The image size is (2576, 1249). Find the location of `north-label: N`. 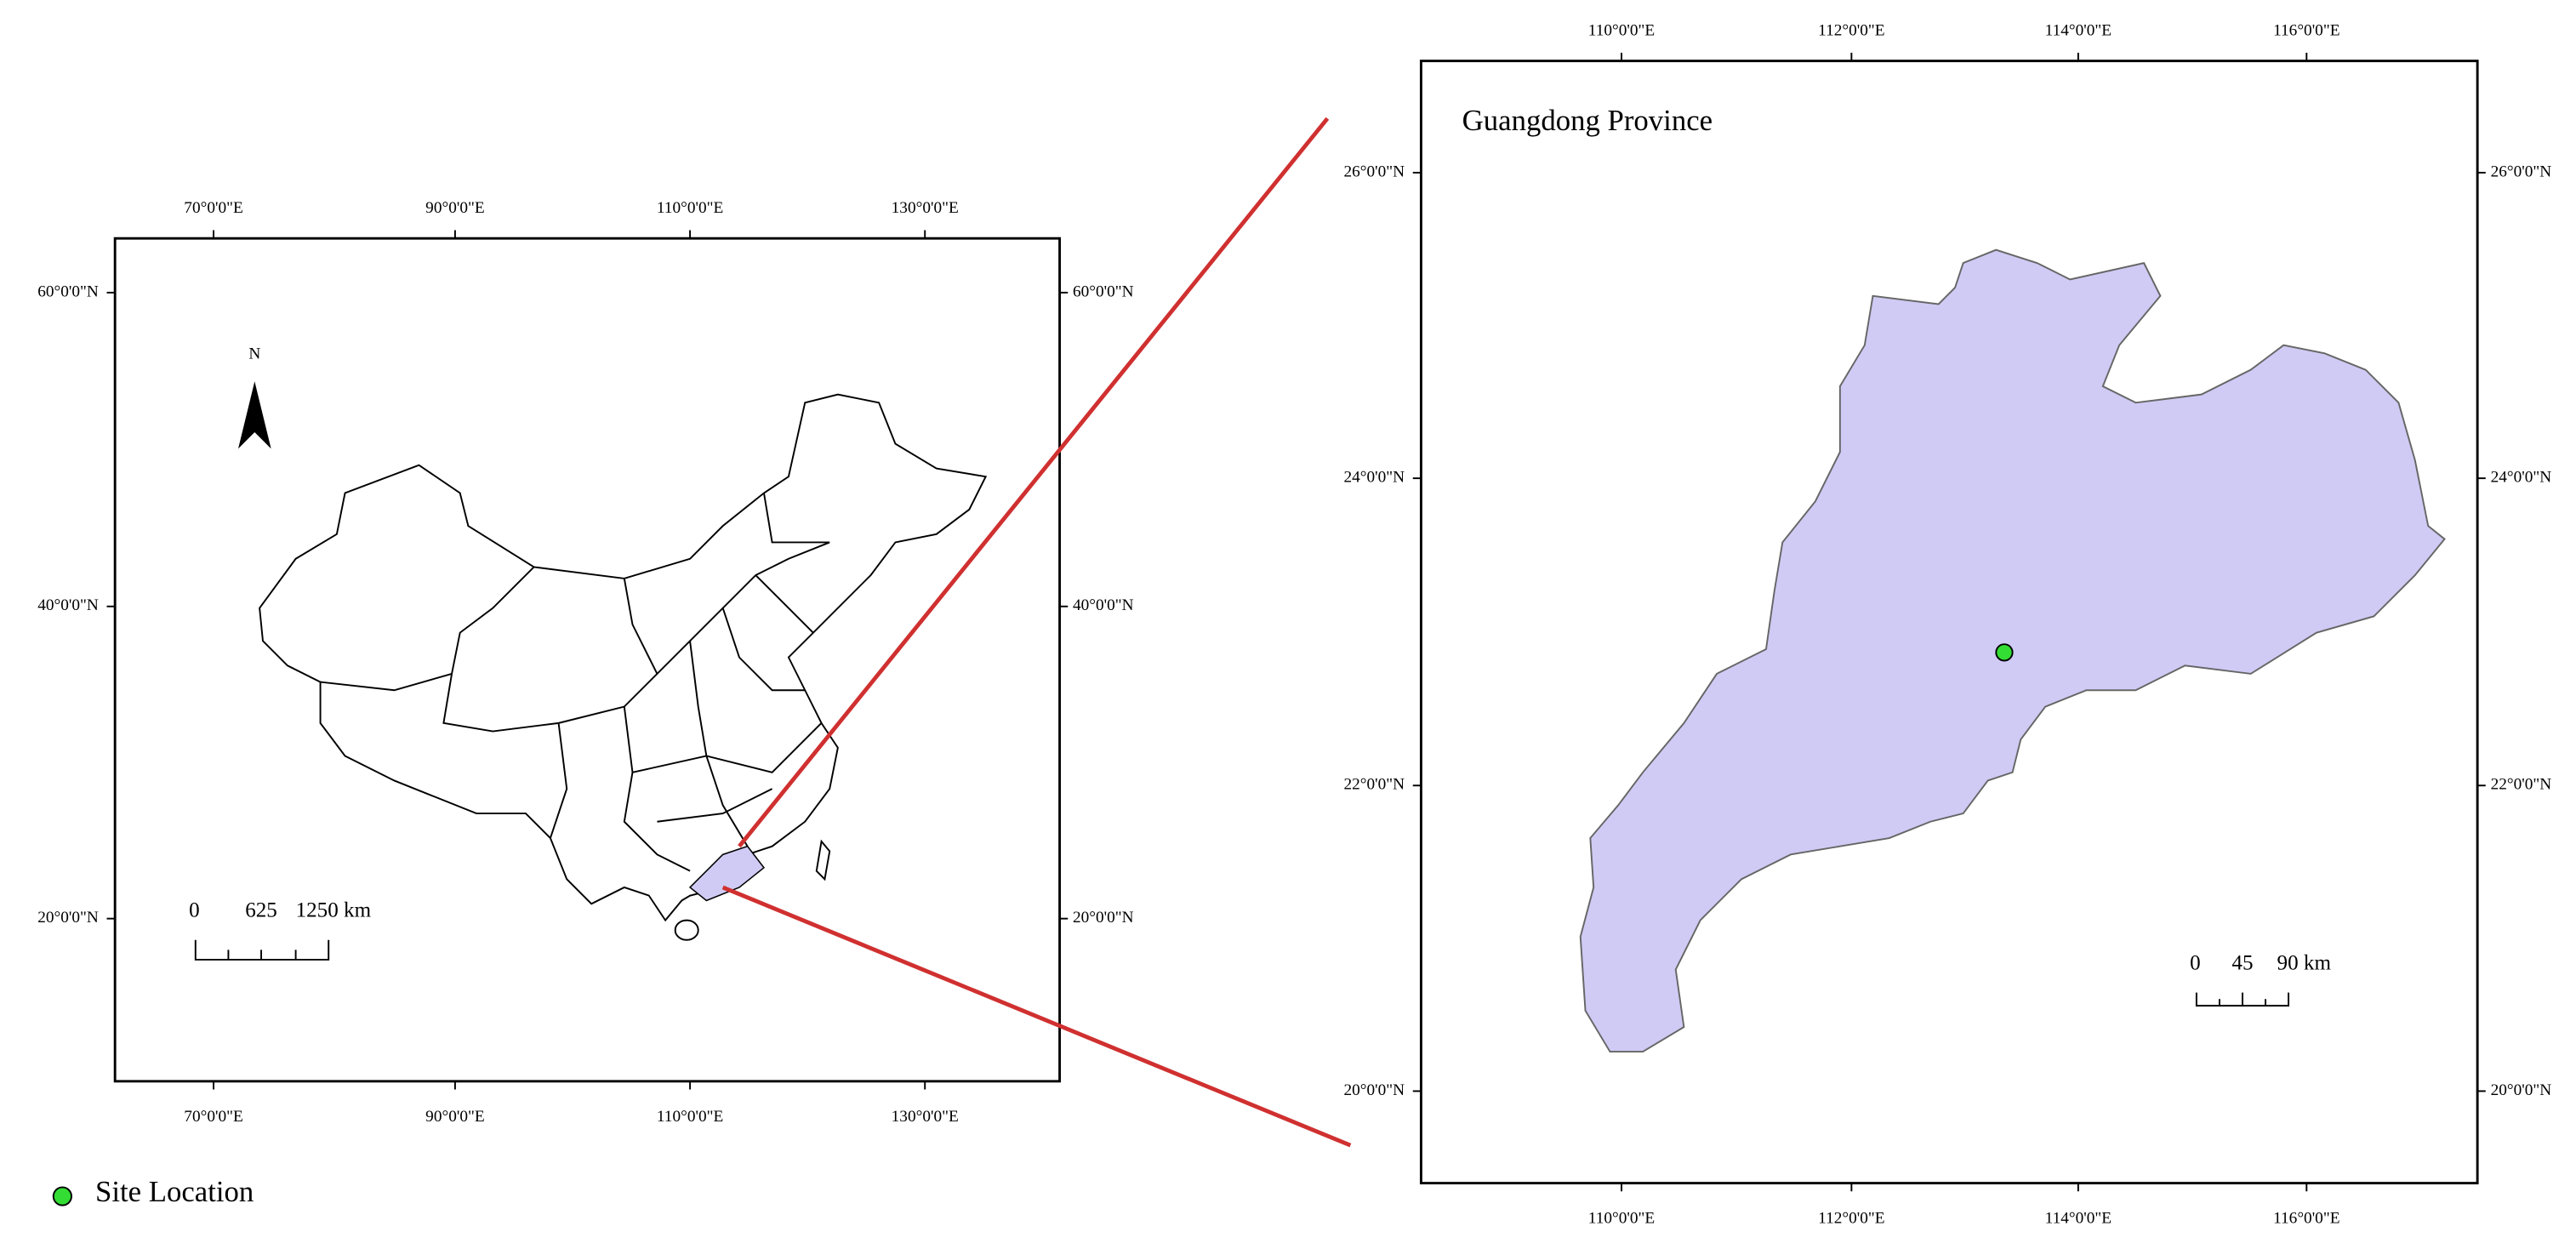

north-label: N is located at coordinates (254, 354).